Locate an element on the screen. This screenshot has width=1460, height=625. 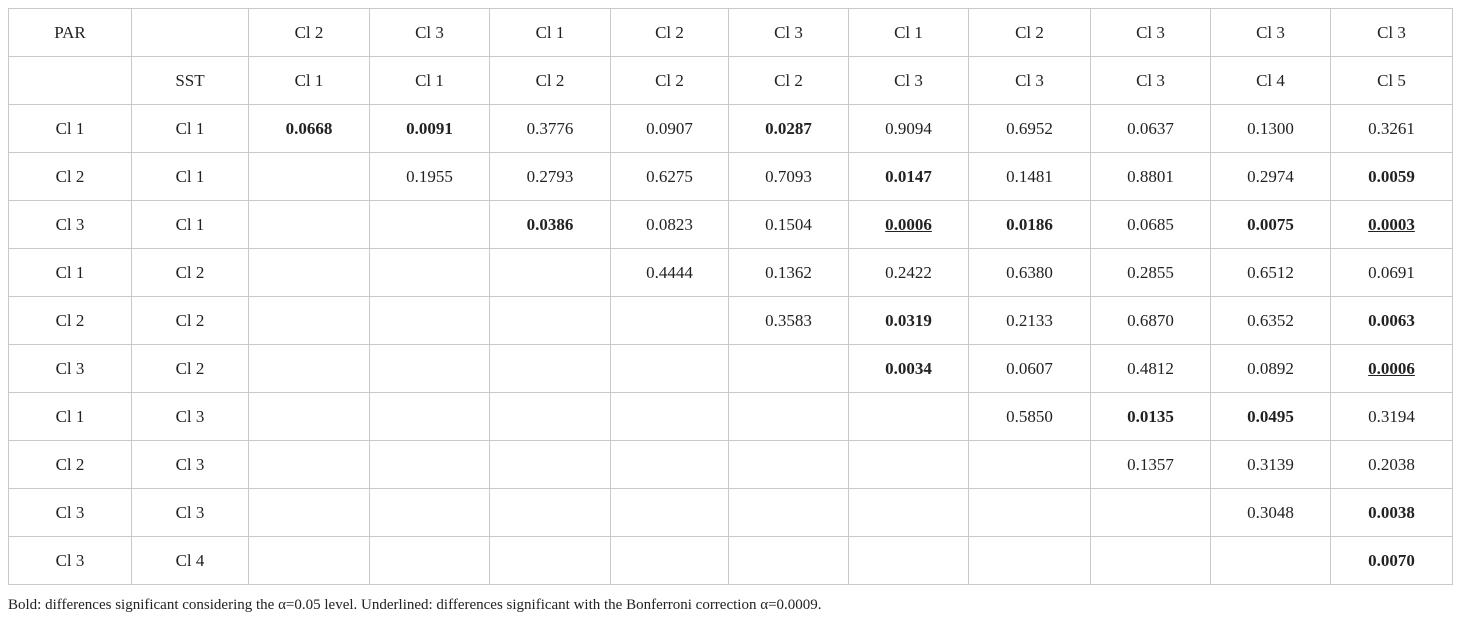
cell-text: 0.0063 is located at coordinates (1391, 320).